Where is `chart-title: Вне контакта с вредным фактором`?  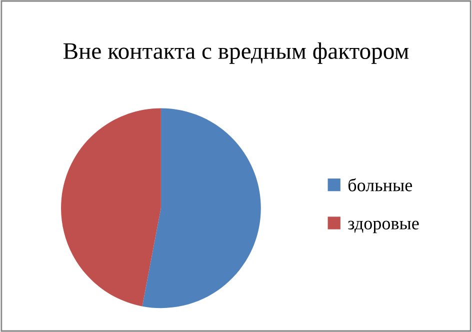 chart-title: Вне контакта с вредным фактором is located at coordinates (236, 53).